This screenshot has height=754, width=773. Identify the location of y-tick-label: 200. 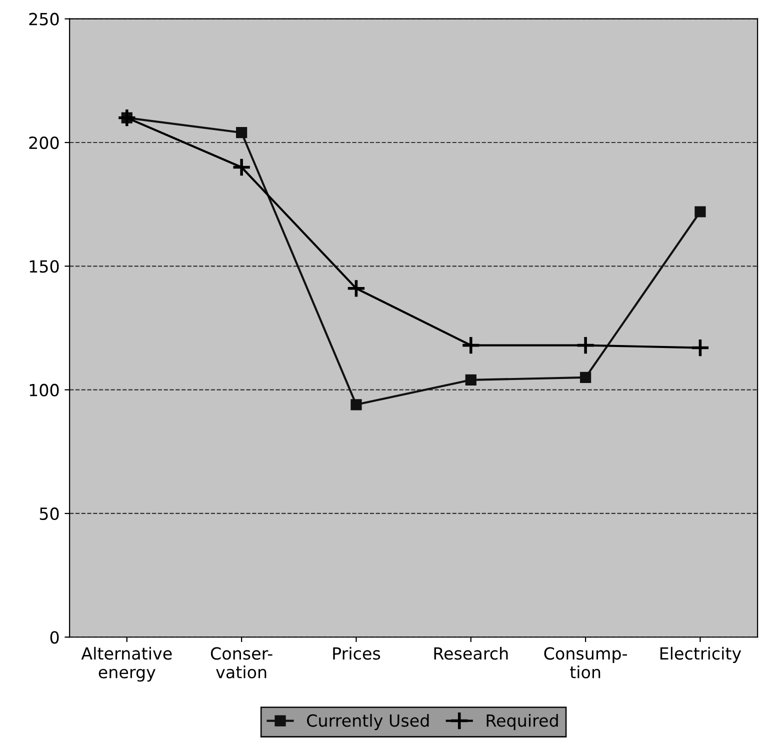
(44, 143).